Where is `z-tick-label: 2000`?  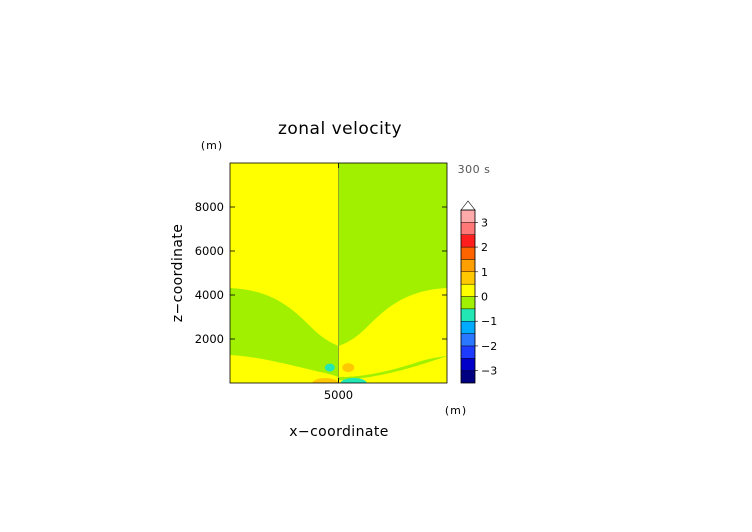
z-tick-label: 2000 is located at coordinates (209, 339).